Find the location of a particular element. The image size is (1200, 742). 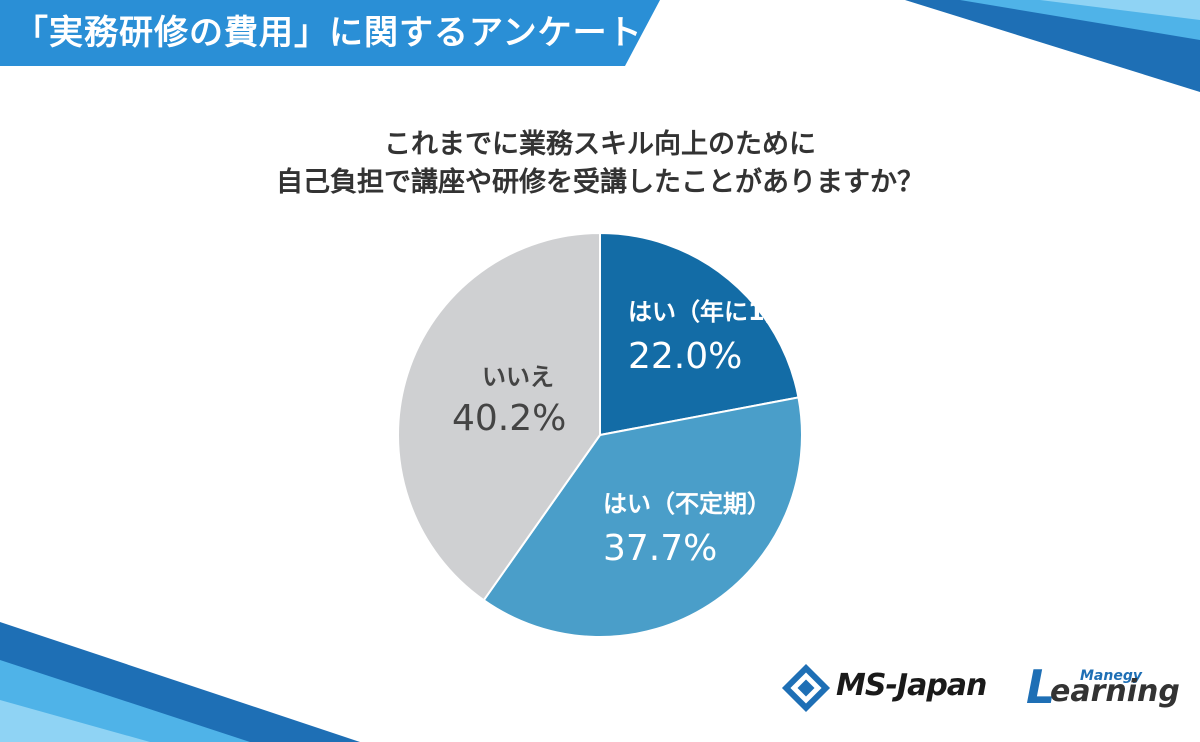

page-title: 「実務研修の費用」に関するアンケート is located at coordinates (328, 33).